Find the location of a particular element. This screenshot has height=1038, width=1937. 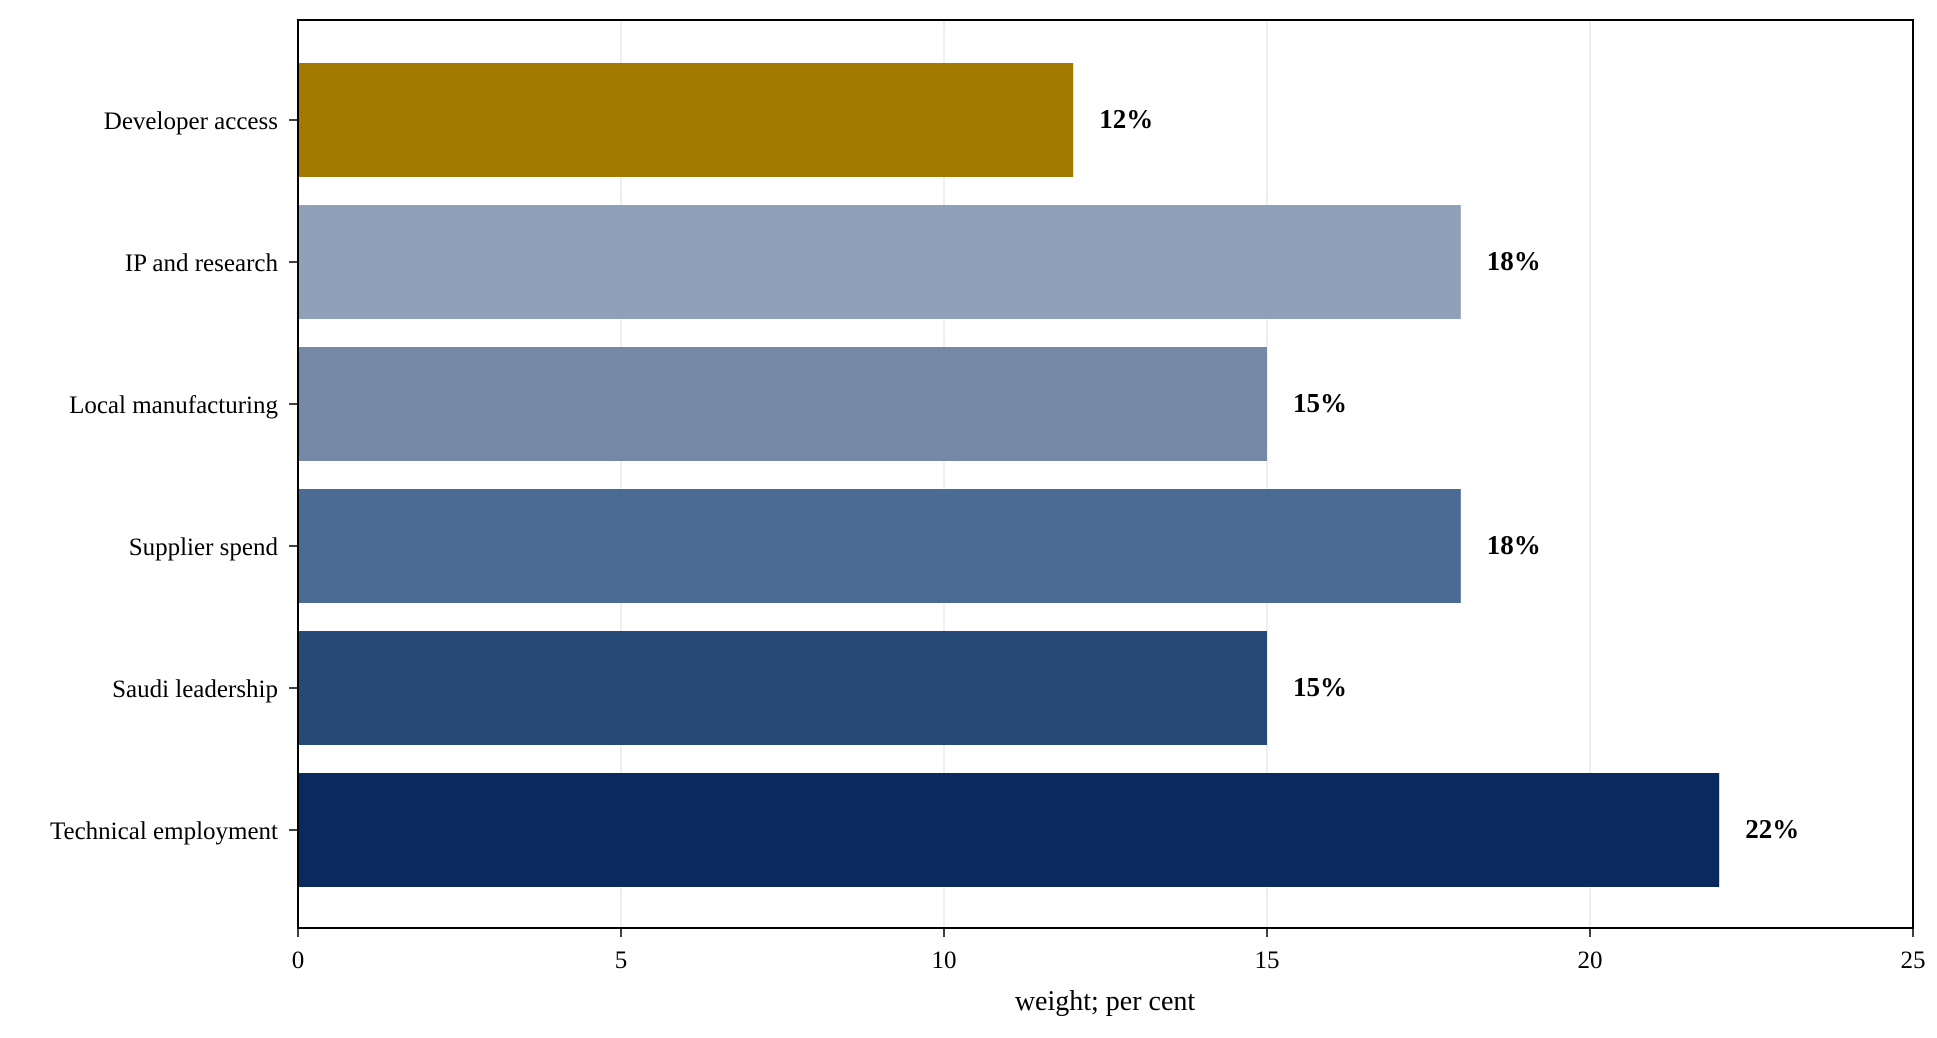

category-label: Developer access is located at coordinates (191, 121).